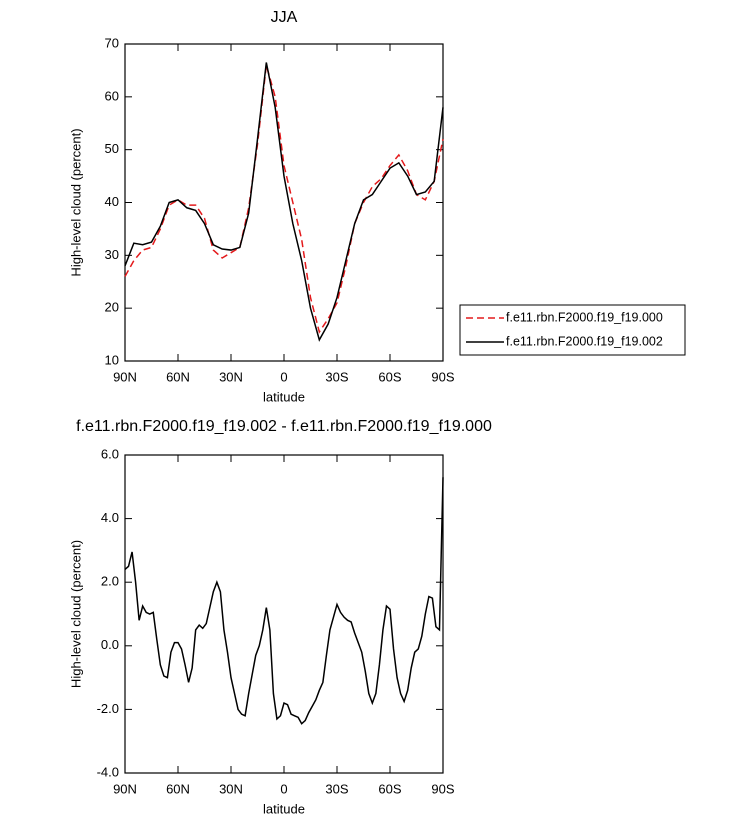  What do you see at coordinates (112, 95) in the screenshot?
I see `y-tick-label: 60` at bounding box center [112, 95].